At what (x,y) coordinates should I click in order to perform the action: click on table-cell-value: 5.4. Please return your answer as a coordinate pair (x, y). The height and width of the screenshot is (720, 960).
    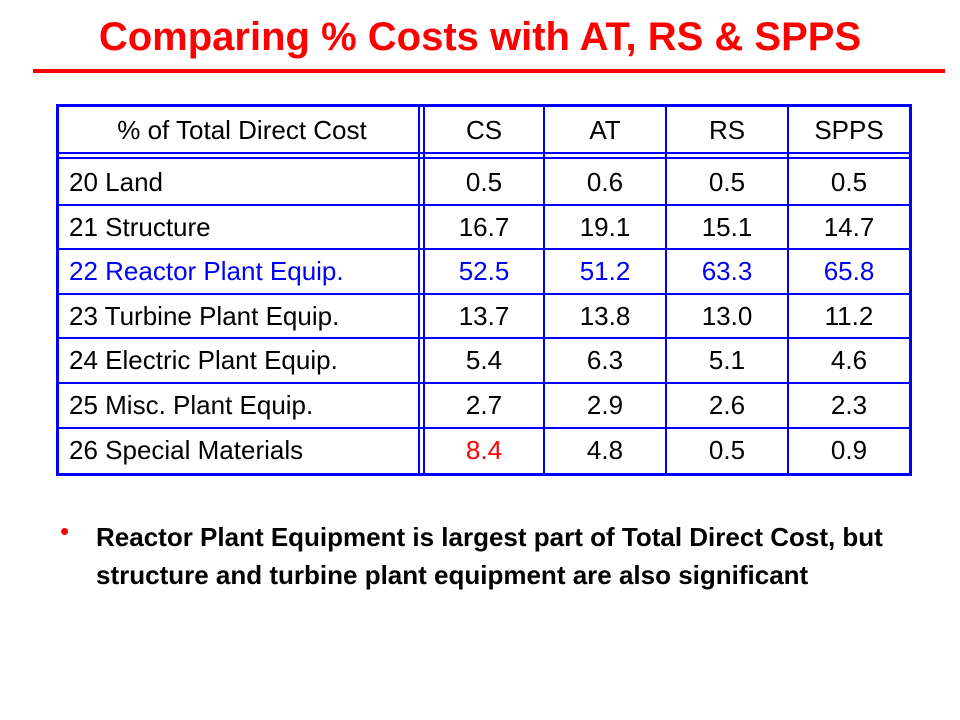
    Looking at the image, I should click on (484, 360).